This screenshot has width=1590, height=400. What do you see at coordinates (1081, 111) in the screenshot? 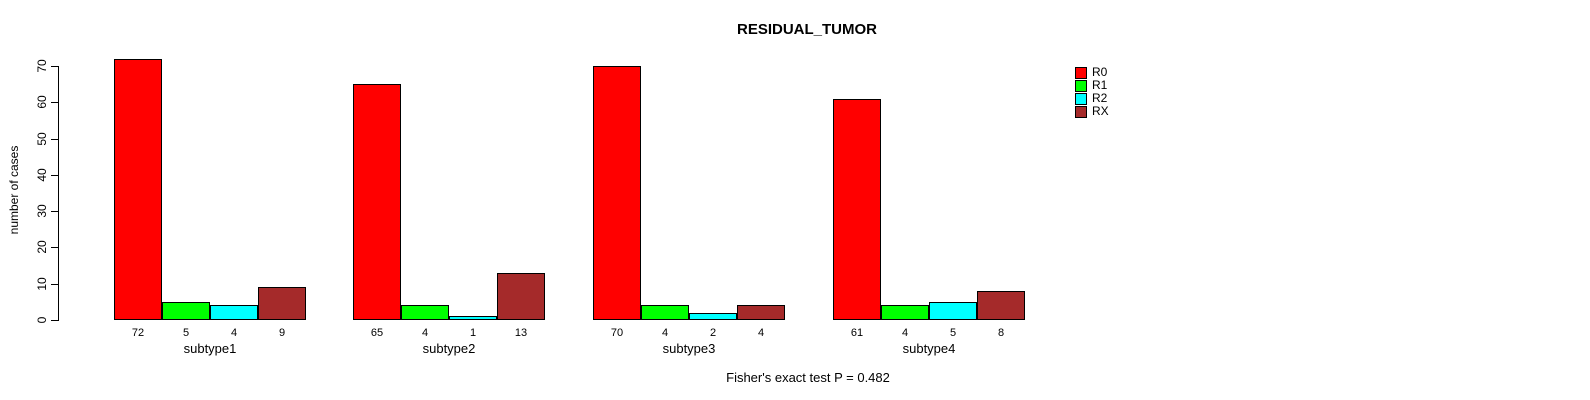
I see `legend-swatch-rx` at bounding box center [1081, 111].